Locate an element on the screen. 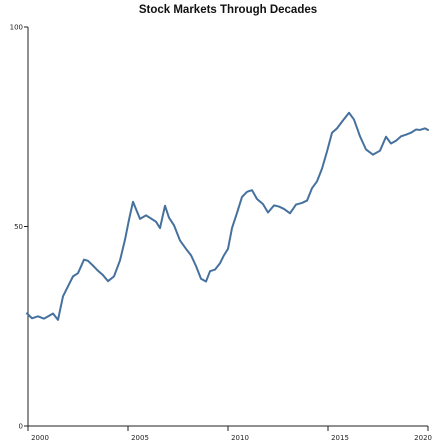  x-axis: 2000 2005 2010 2015 2020 is located at coordinates (229, 433).